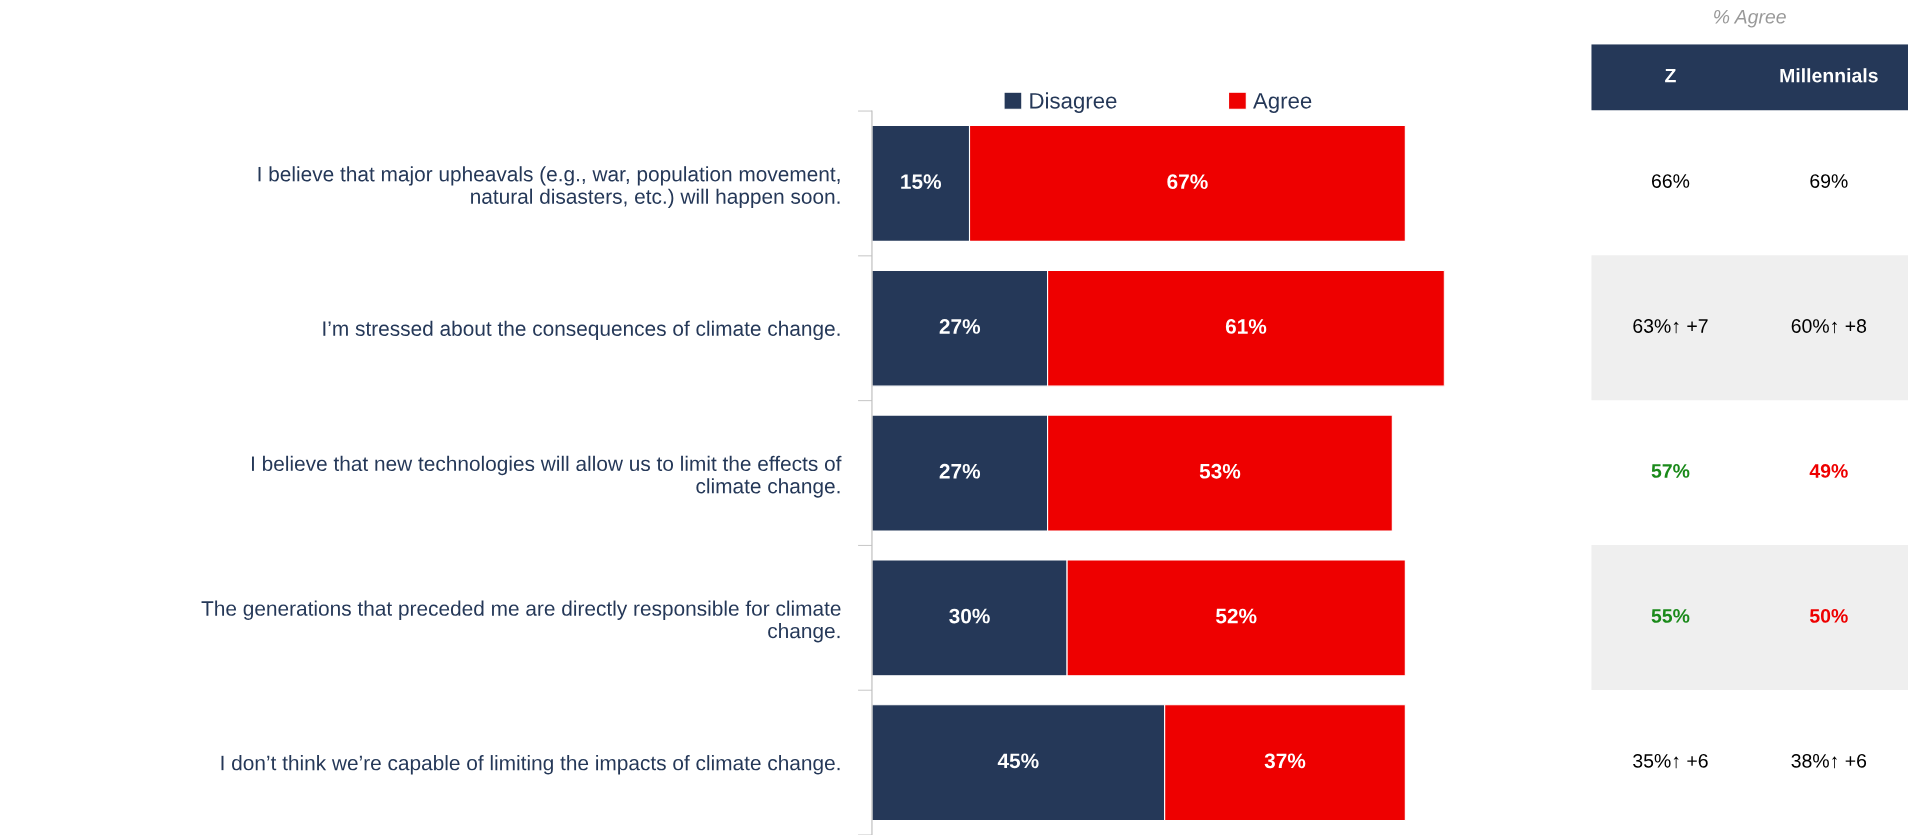 This screenshot has width=1908, height=835. What do you see at coordinates (549, 187) in the screenshot?
I see `y-tick-label: I believe that major upheavals (e.g., war, population movement, natural disasters, etc.) will happen soon.` at bounding box center [549, 187].